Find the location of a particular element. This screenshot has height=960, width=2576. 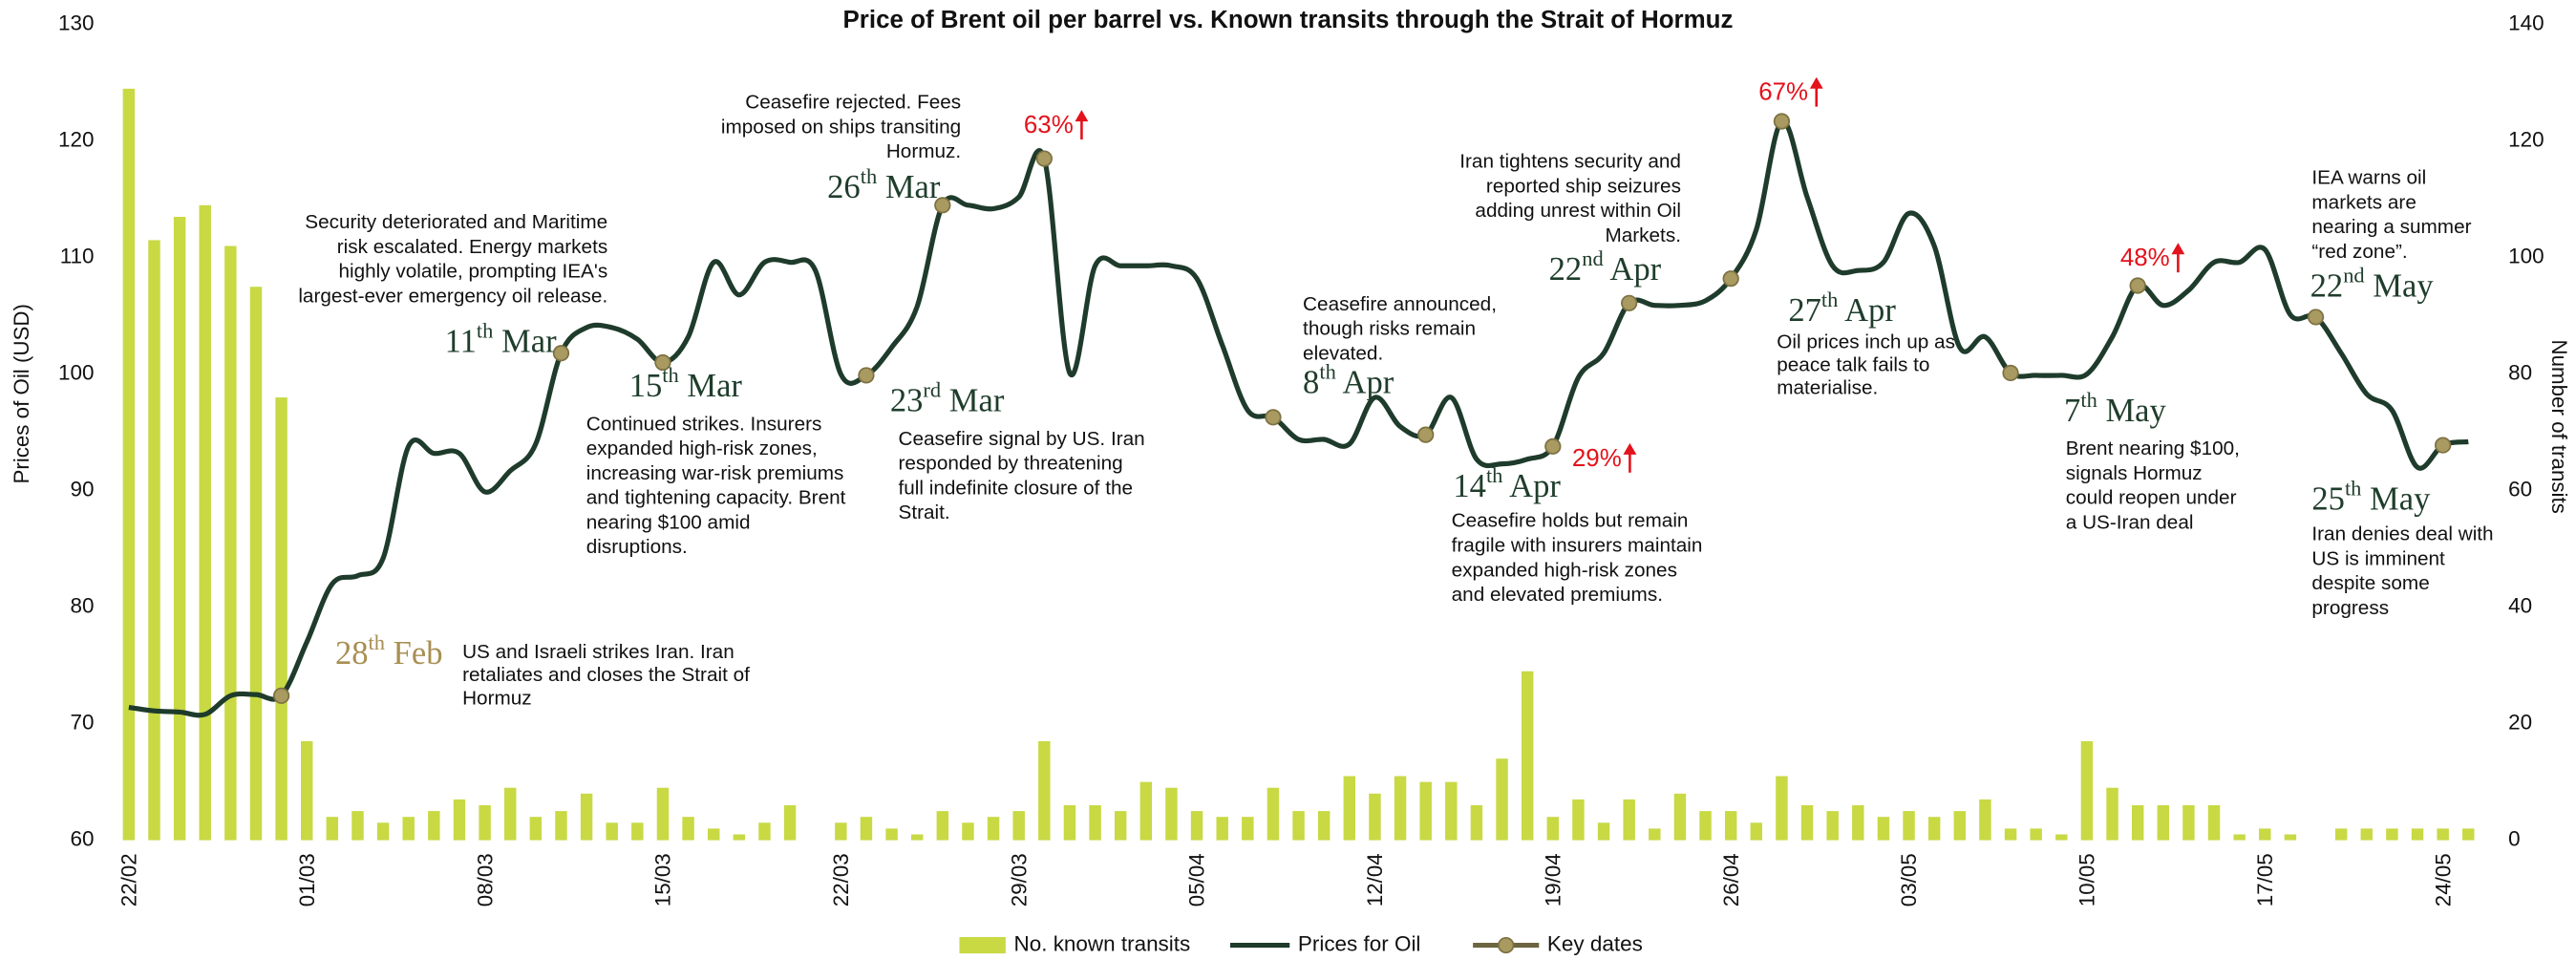

x-tick-label: 05/04 is located at coordinates (1197, 880).